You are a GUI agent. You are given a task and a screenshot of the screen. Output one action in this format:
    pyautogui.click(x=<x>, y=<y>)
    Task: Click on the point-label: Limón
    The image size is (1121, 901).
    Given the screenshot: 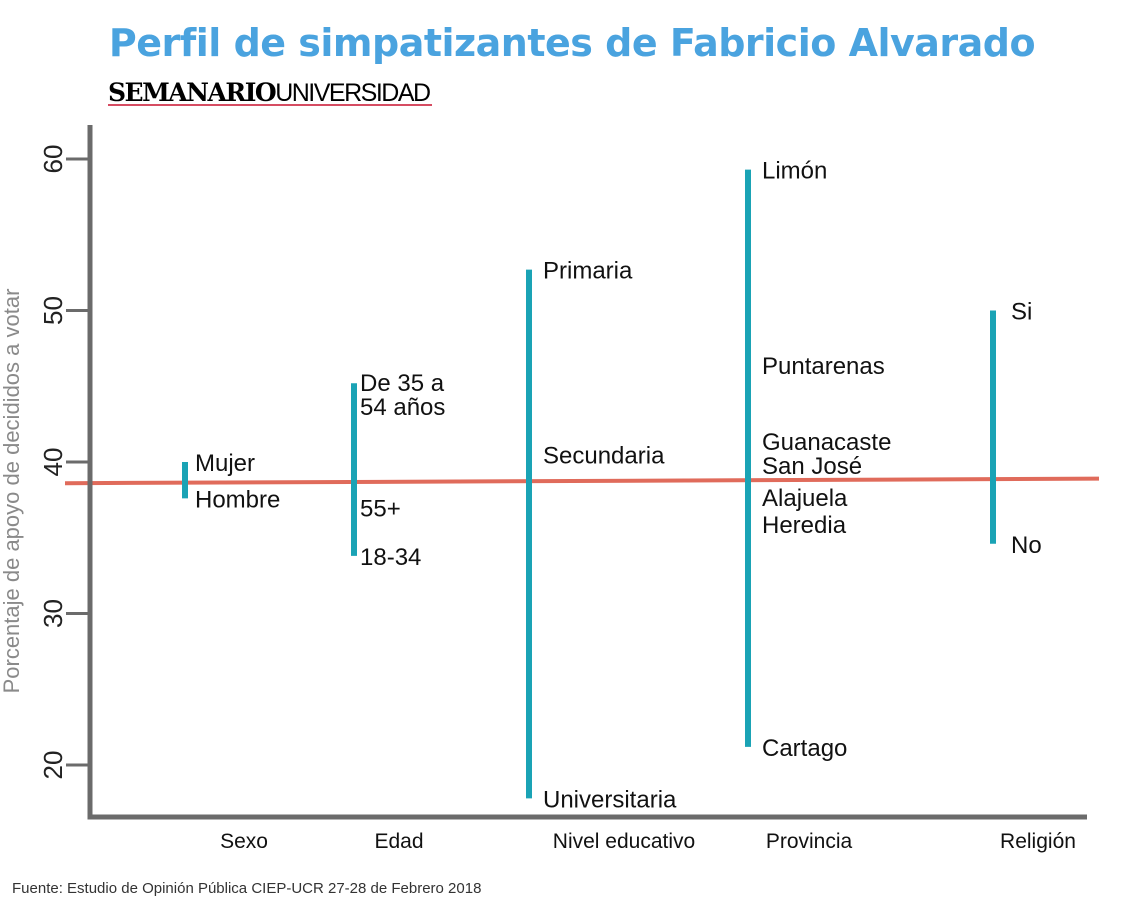 What is the action you would take?
    pyautogui.click(x=794, y=171)
    